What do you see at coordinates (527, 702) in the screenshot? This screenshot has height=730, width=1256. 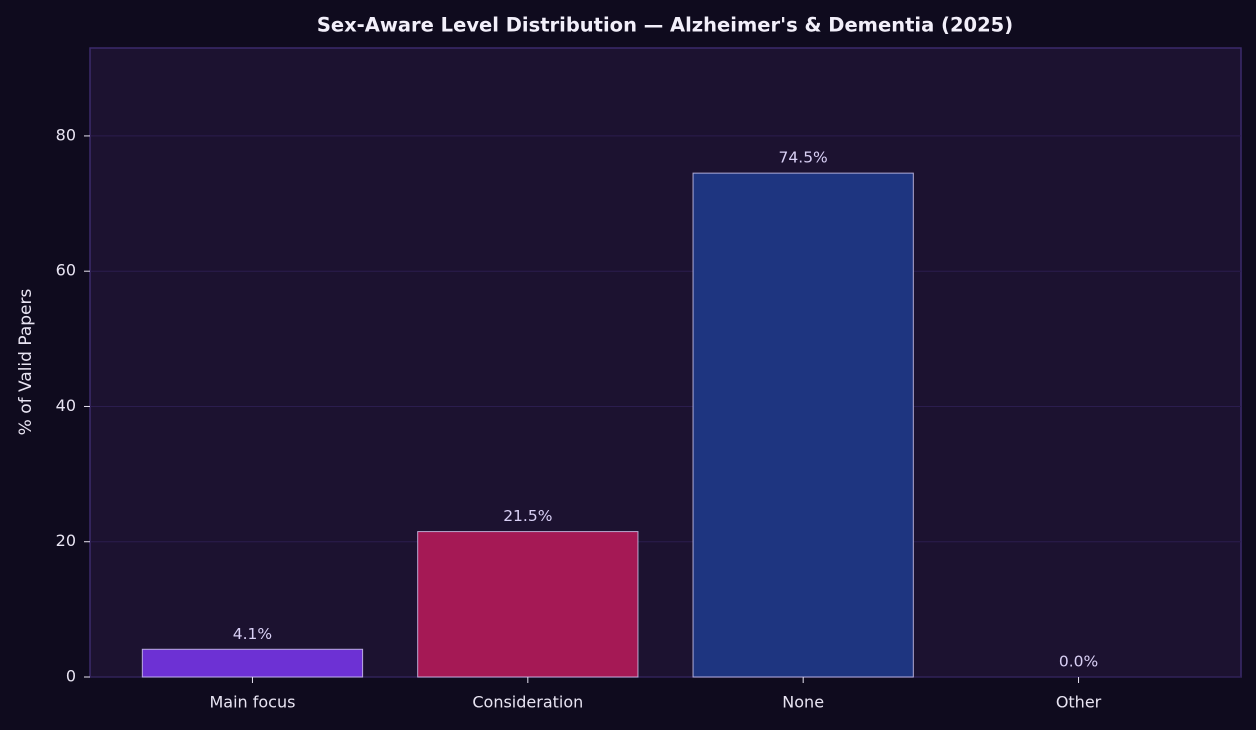 I see `x-tick-label: Consideration` at bounding box center [527, 702].